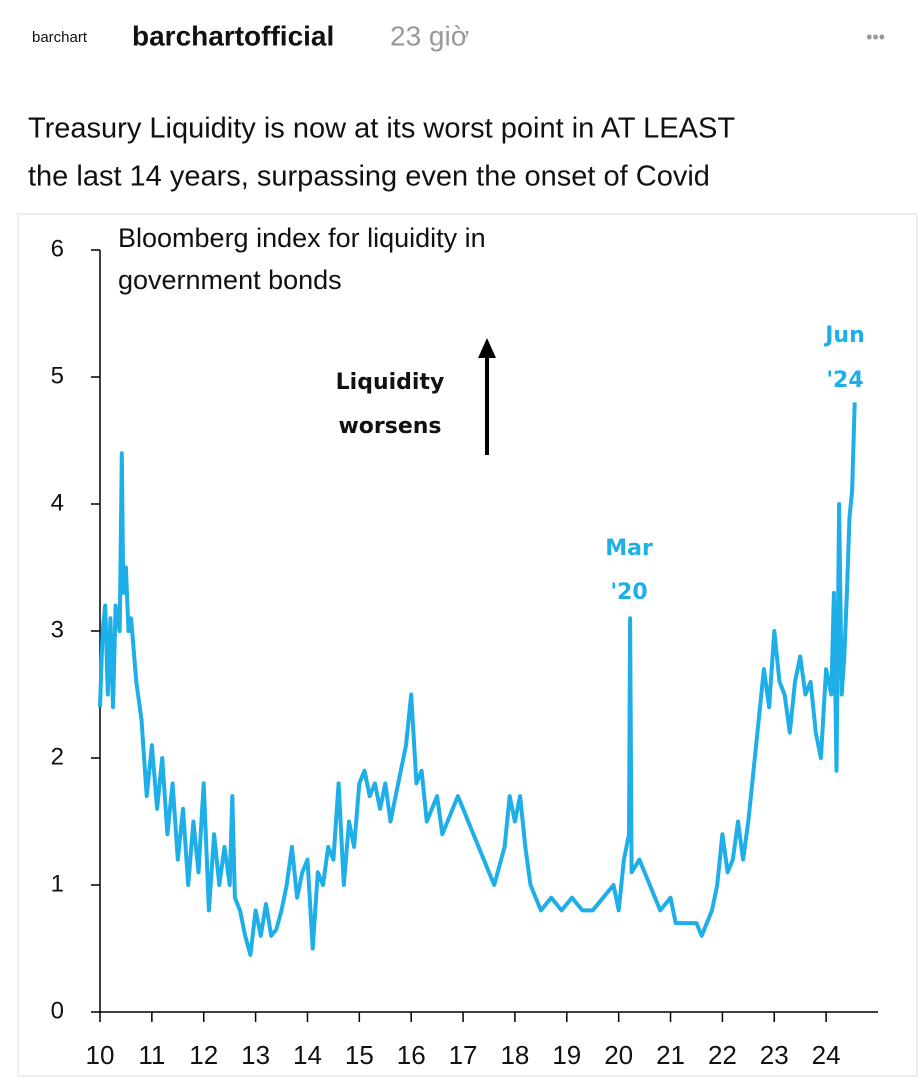 The image size is (918, 1079). What do you see at coordinates (844, 335) in the screenshot?
I see `annotation: Jun` at bounding box center [844, 335].